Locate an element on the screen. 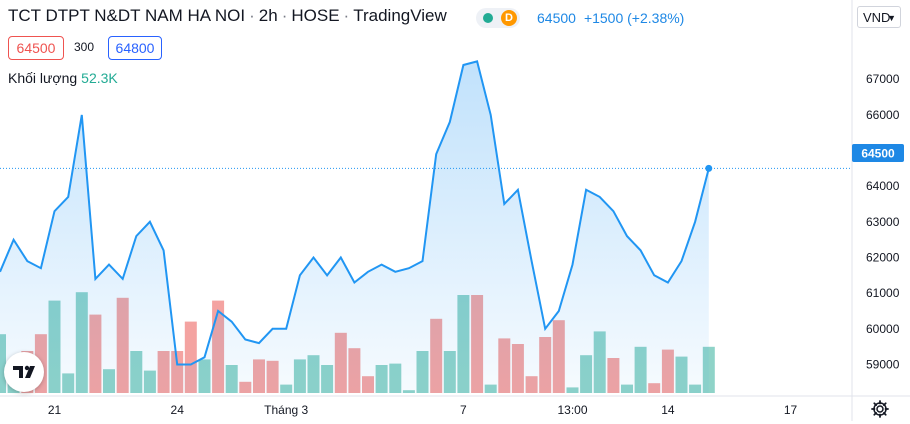 The height and width of the screenshot is (424, 910). time-axis-tick: 17 is located at coordinates (791, 410).